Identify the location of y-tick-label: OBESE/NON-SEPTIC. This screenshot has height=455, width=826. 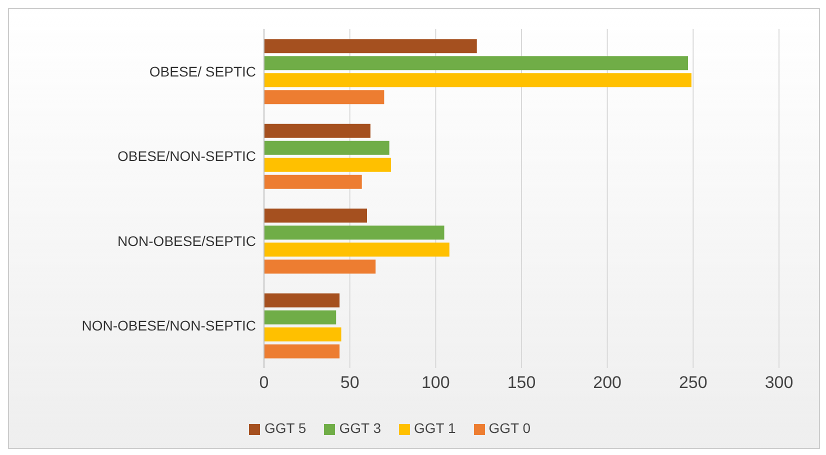
(187, 156).